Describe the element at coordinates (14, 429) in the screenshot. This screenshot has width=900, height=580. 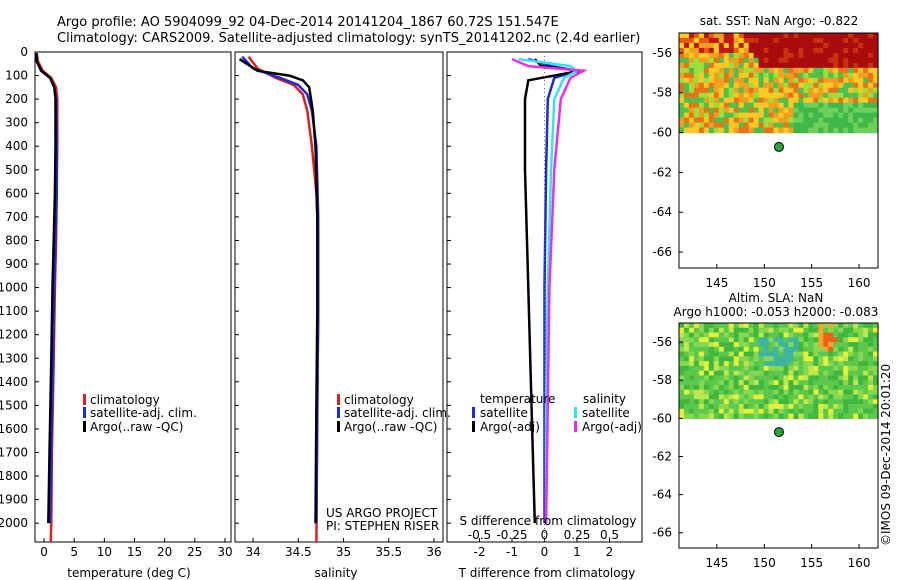
I see `depth-tick-label: 1600` at that location.